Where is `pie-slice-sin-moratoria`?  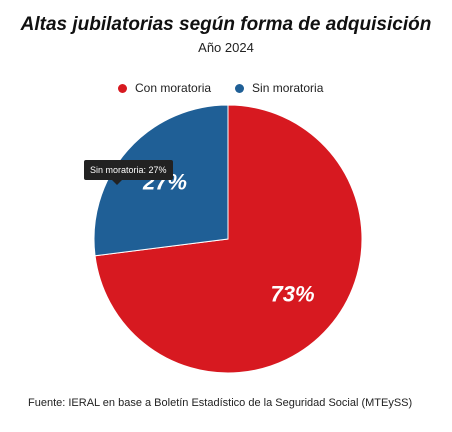
pie-slice-sin-moratoria is located at coordinates (161, 180).